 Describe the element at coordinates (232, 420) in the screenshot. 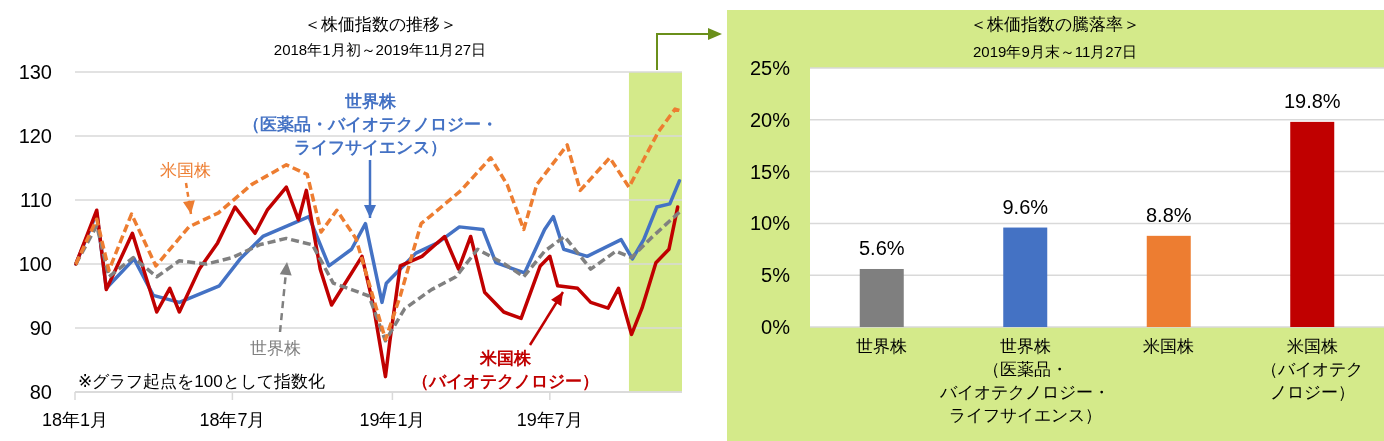

I see `x-tick-label: 18年7月` at that location.